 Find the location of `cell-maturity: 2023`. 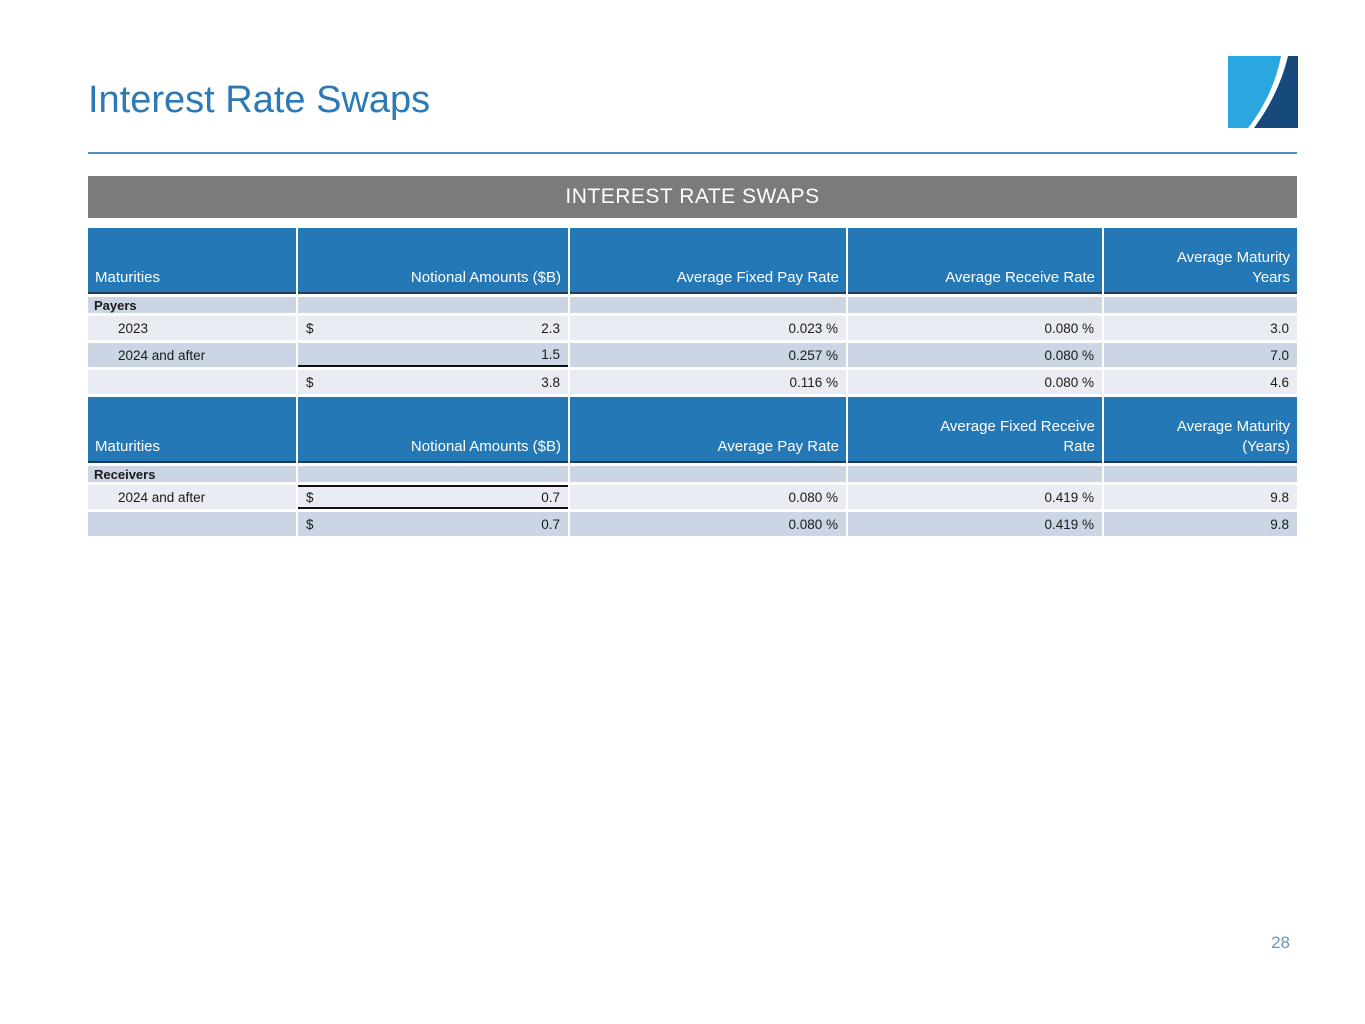

cell-maturity: 2023 is located at coordinates (192, 328).